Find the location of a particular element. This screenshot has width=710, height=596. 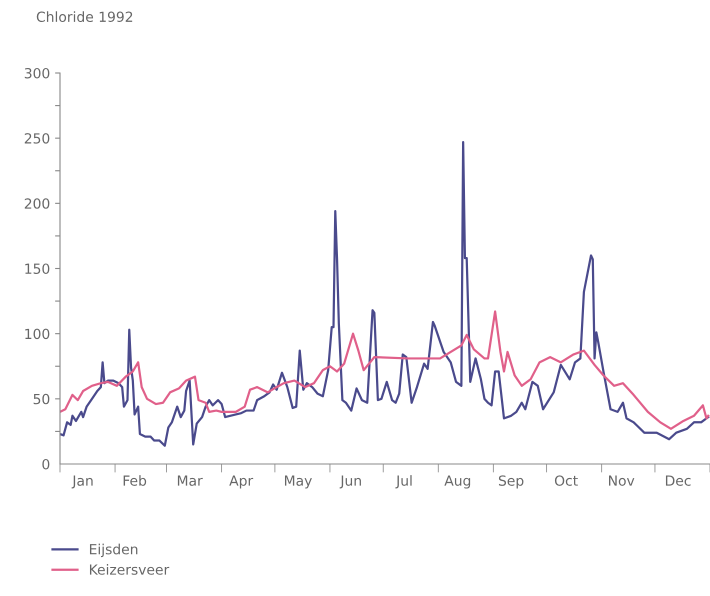

y-tick-label: 250 is located at coordinates (37, 138).